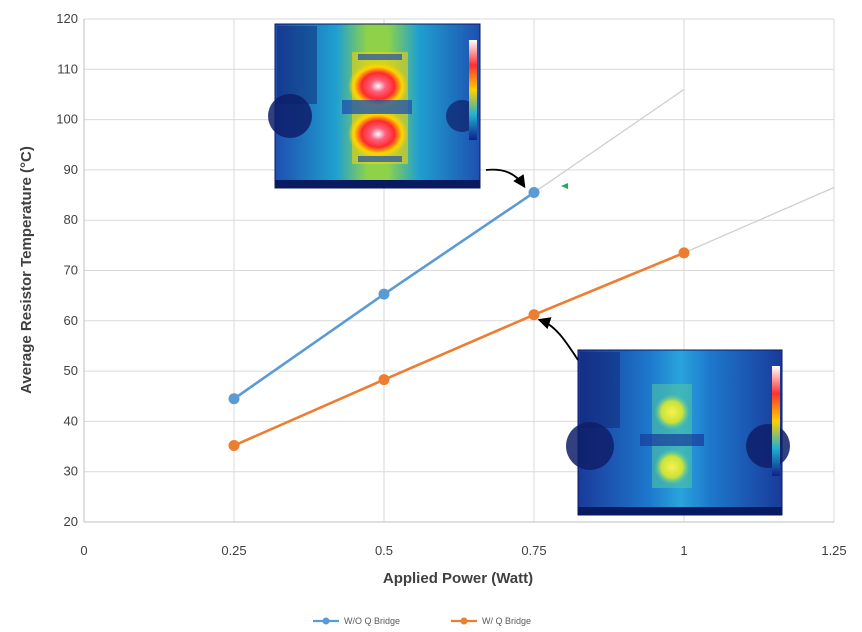 The height and width of the screenshot is (632, 862). Describe the element at coordinates (67, 18) in the screenshot. I see `y-tick-label: 120` at that location.